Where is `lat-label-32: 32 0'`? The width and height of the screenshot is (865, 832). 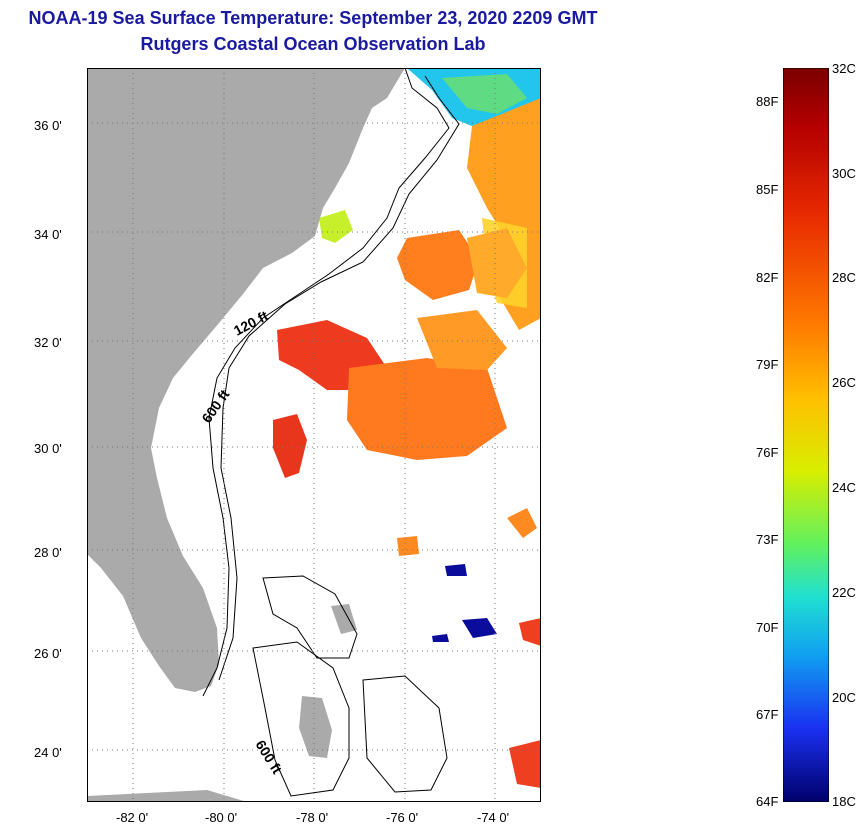
lat-label-32: 32 0' is located at coordinates (48, 342).